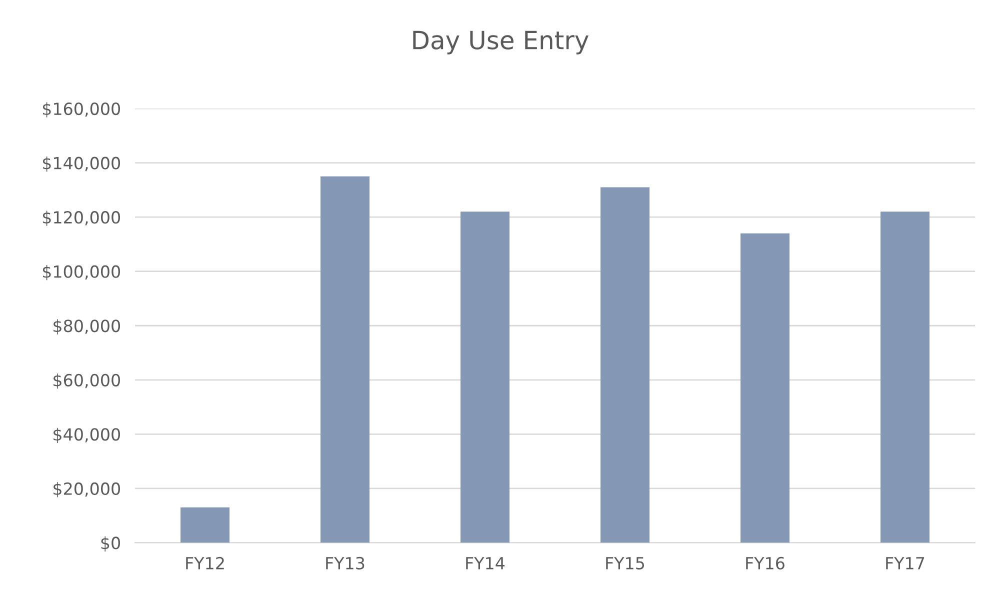 This screenshot has height=603, width=1000. Describe the element at coordinates (87, 435) in the screenshot. I see `y-tick-label: $40,000` at that location.